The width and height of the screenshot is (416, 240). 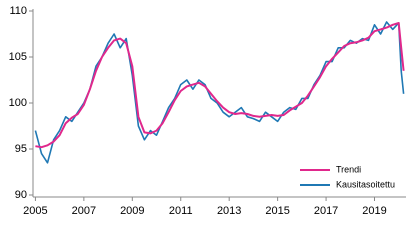 What do you see at coordinates (18, 103) in the screenshot?
I see `y-tick-label: 100` at bounding box center [18, 103].